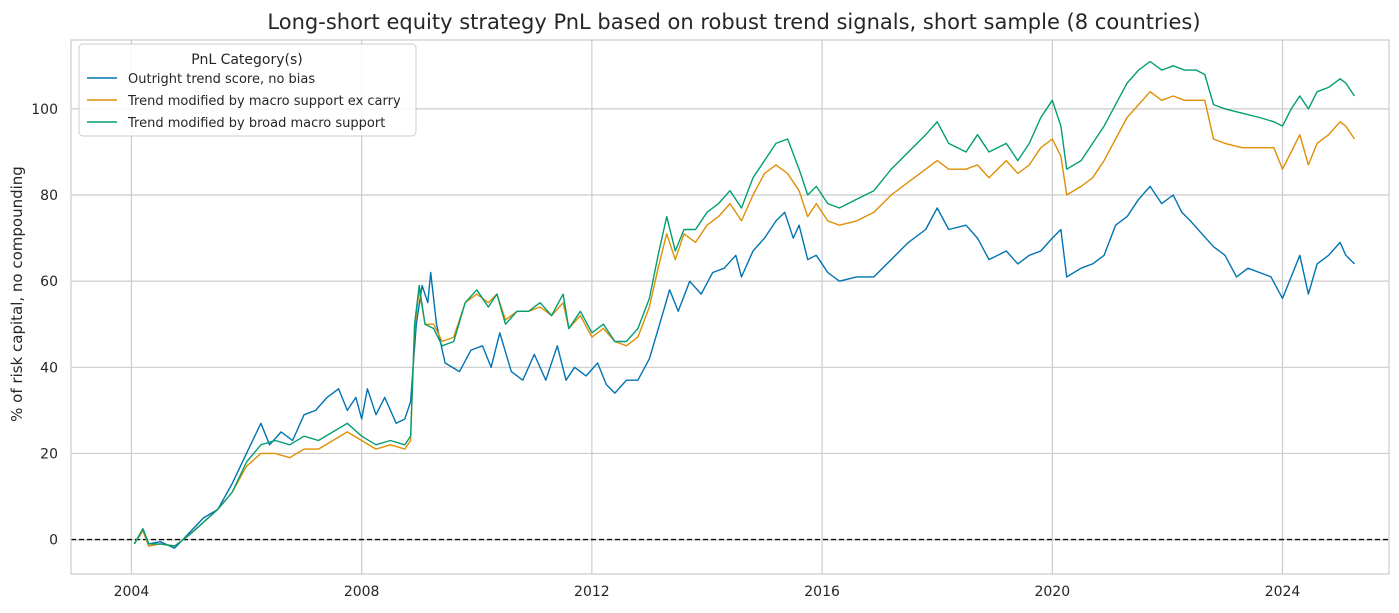  I want to click on legend-label-2: Trend modified by macro support ex carry, so click(264, 101).